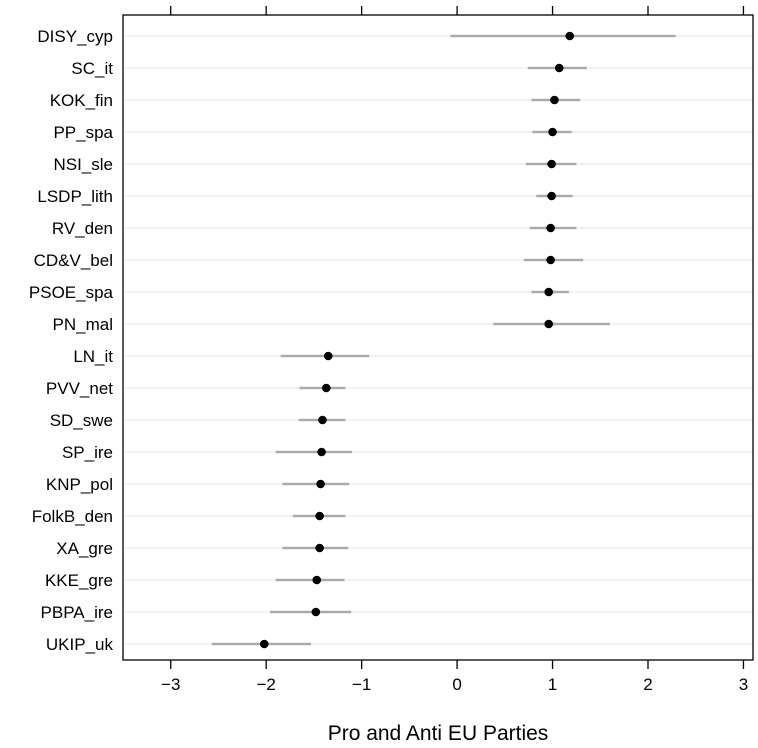 The width and height of the screenshot is (758, 748). What do you see at coordinates (361, 684) in the screenshot?
I see `x-tick-label: −1` at bounding box center [361, 684].